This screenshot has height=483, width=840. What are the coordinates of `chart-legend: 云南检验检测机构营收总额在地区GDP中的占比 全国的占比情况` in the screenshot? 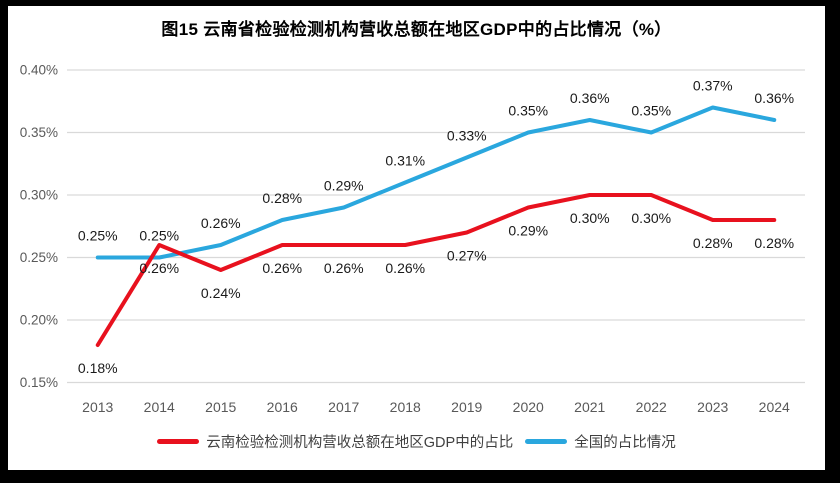 It's located at (416, 441).